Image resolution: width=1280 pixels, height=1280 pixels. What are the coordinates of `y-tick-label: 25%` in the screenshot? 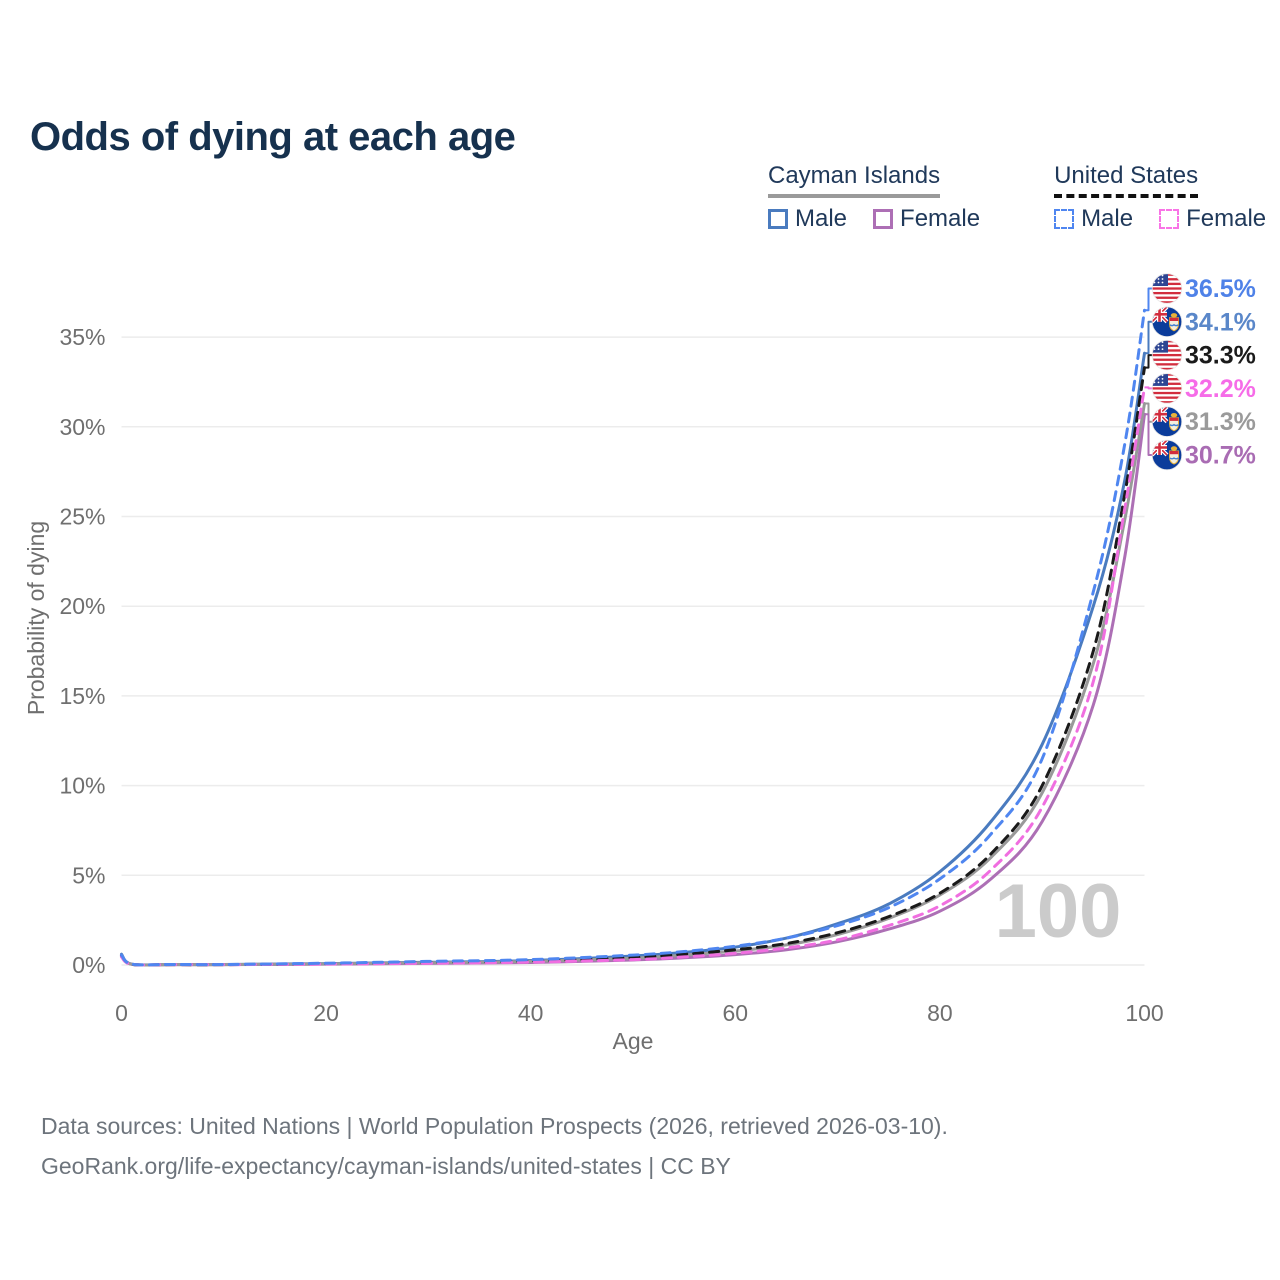 It's located at (82, 517).